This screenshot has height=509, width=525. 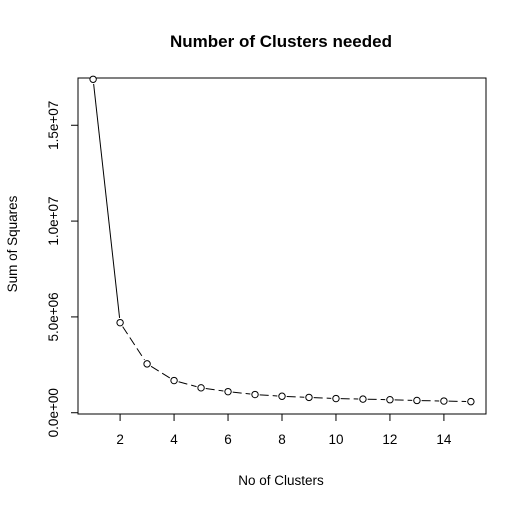 What do you see at coordinates (281, 480) in the screenshot?
I see `x-axis-label: No of Clusters` at bounding box center [281, 480].